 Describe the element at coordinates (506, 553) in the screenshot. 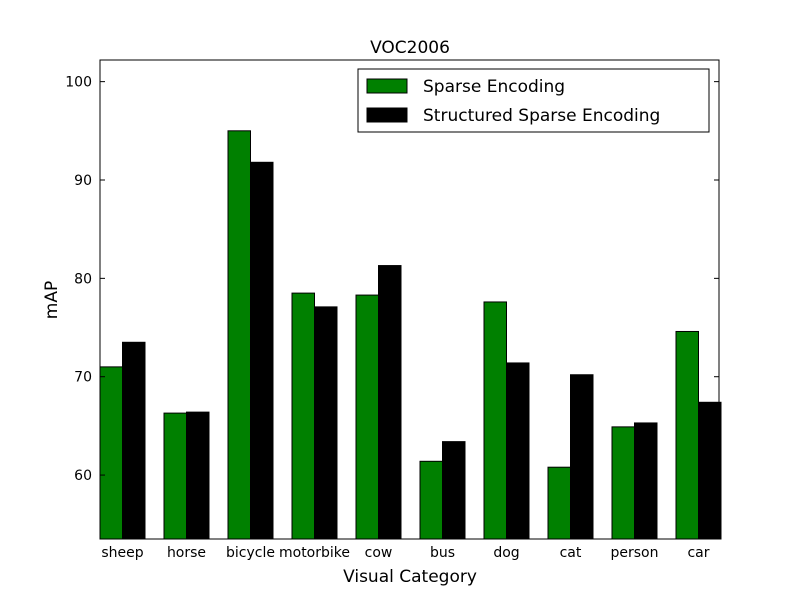

I see `x-tick-label-dog: dog` at that location.